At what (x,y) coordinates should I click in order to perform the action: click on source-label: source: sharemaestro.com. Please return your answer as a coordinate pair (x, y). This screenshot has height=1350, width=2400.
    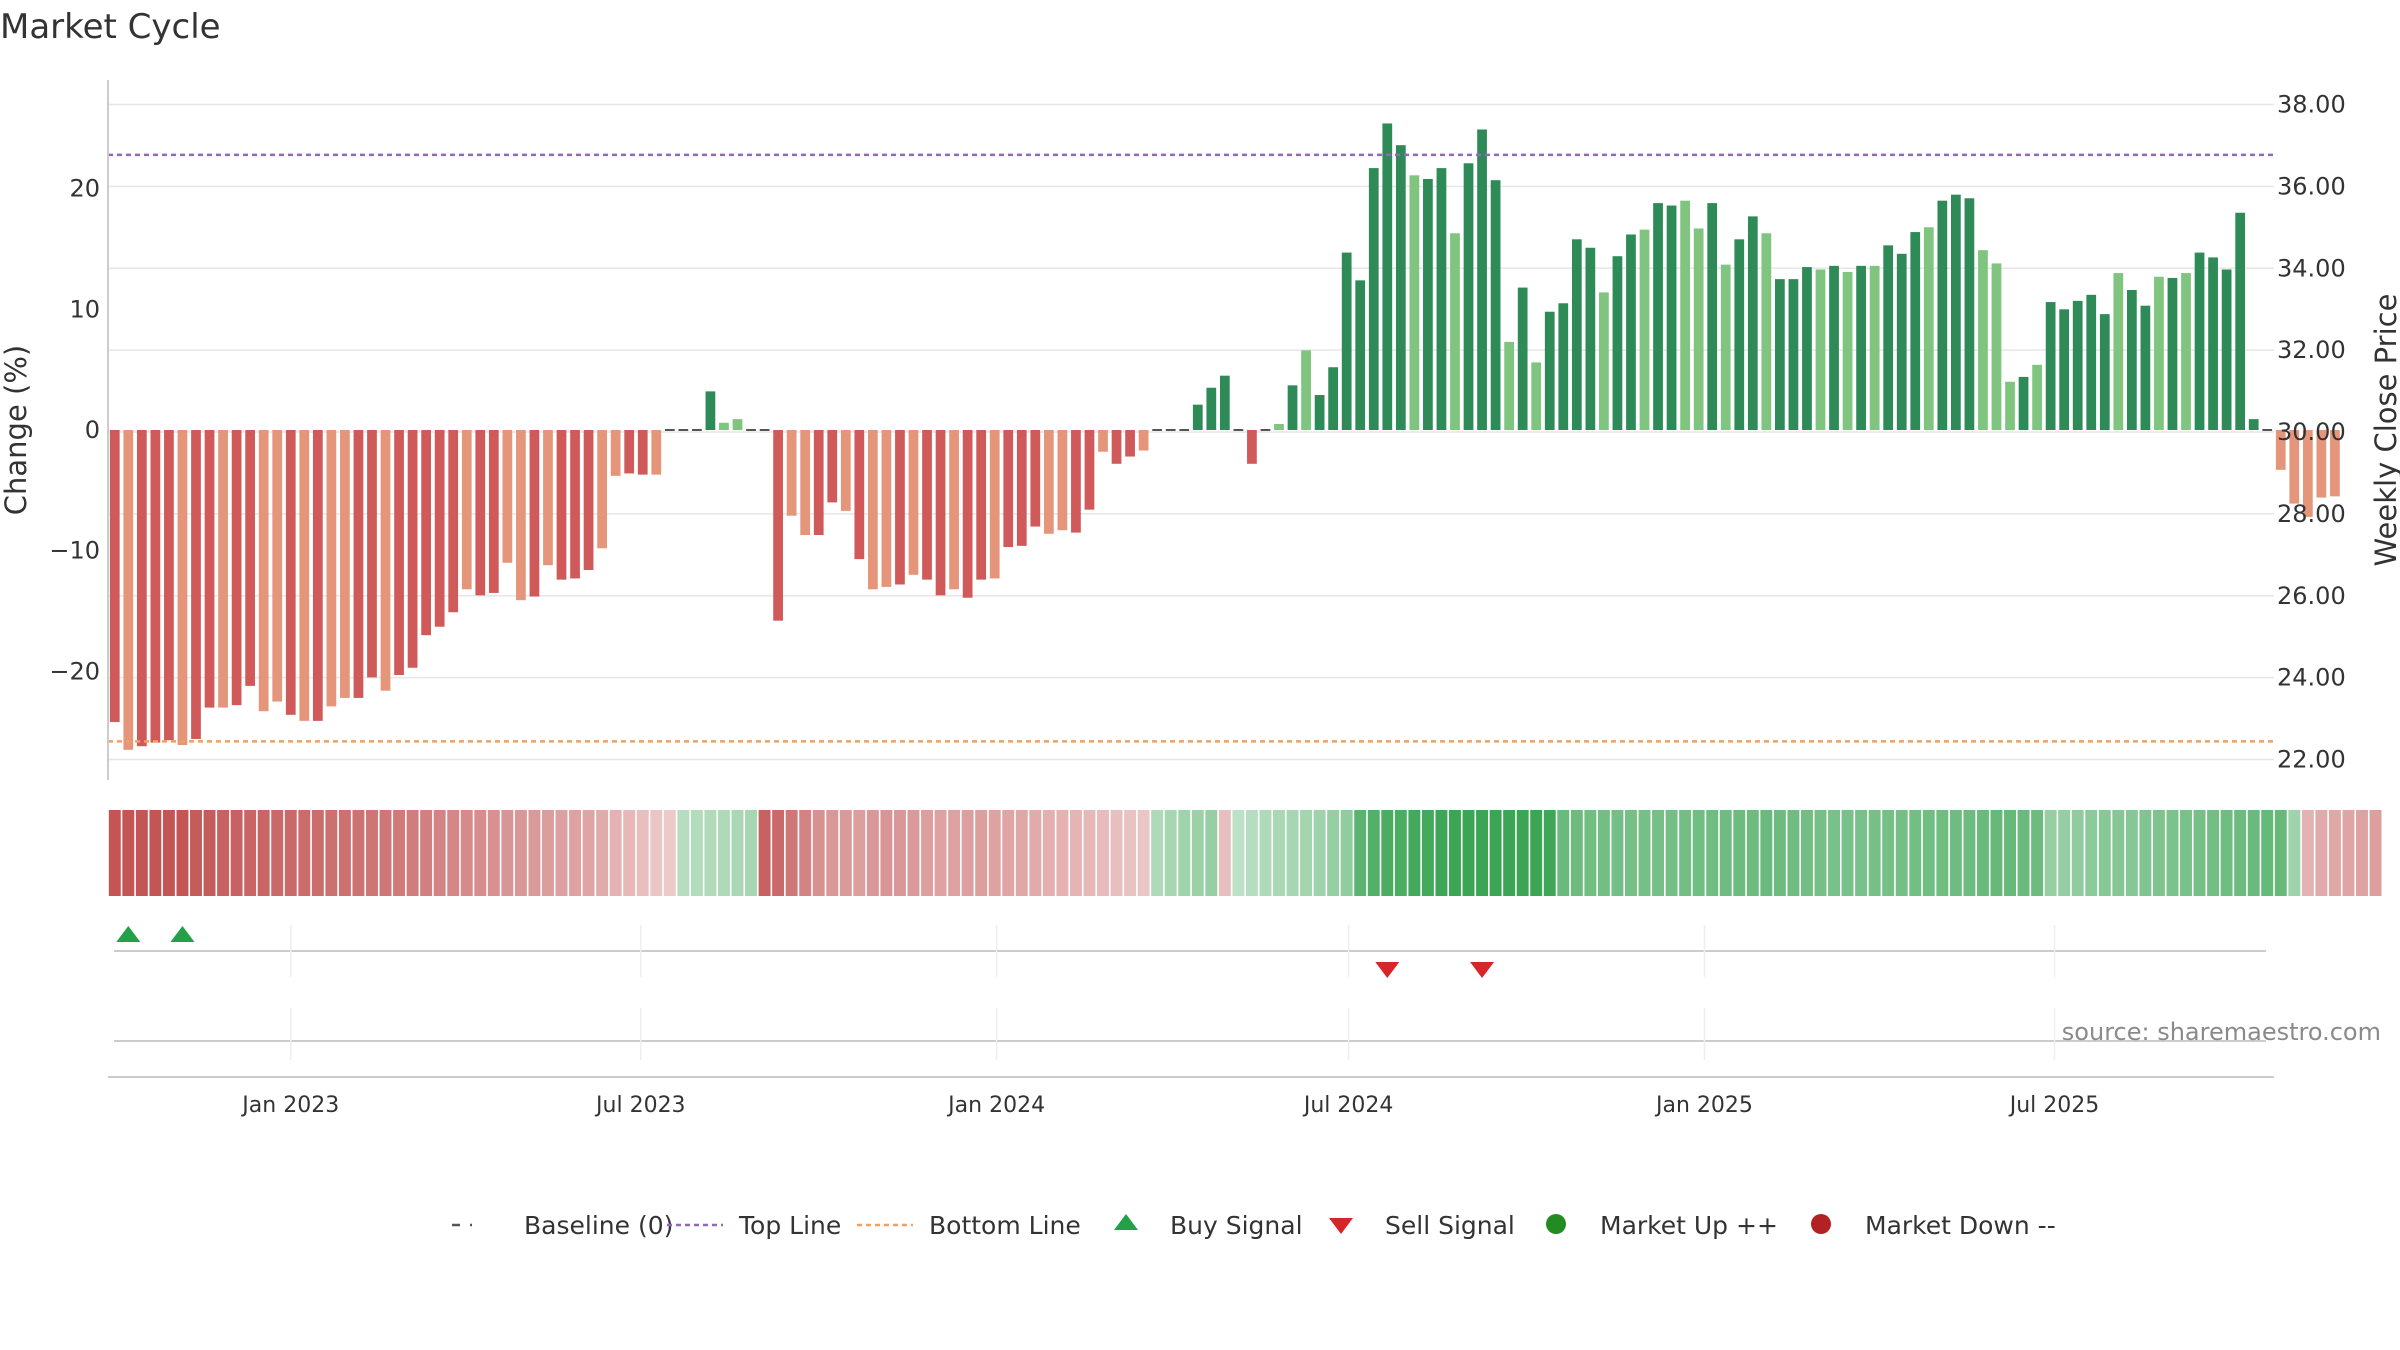
    Looking at the image, I should click on (2221, 1032).